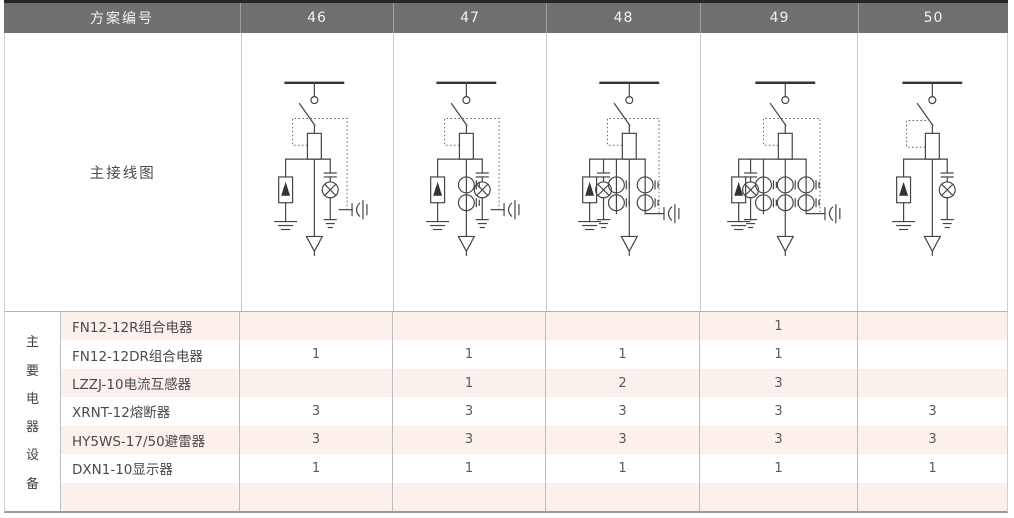  I want to click on equipment-name: XRNT-12熔断器, so click(121, 413).